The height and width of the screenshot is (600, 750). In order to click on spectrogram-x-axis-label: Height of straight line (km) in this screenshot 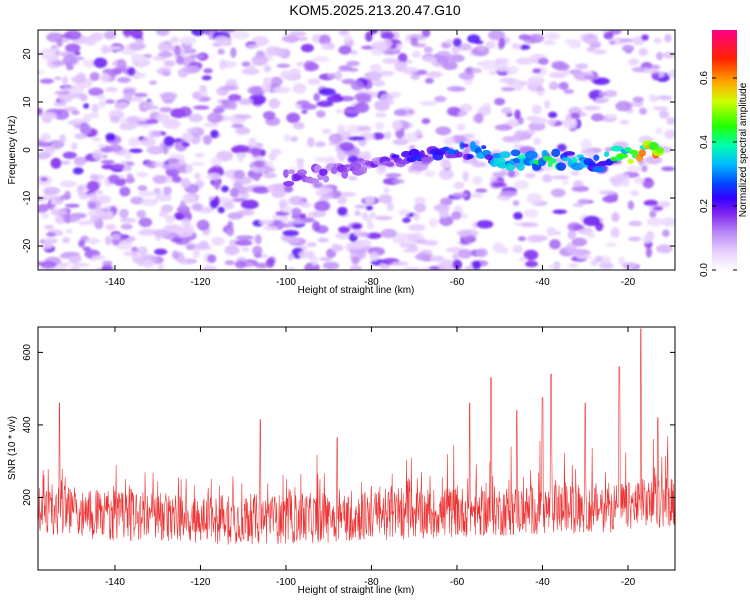, I will do `click(356, 290)`.